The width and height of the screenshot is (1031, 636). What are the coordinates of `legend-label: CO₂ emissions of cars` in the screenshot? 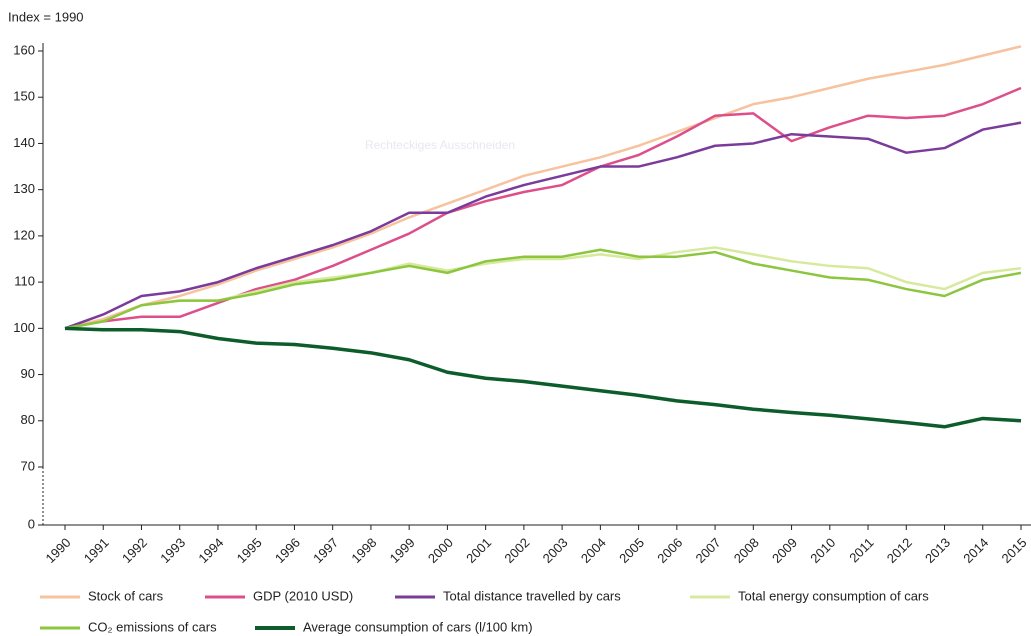 It's located at (152, 626).